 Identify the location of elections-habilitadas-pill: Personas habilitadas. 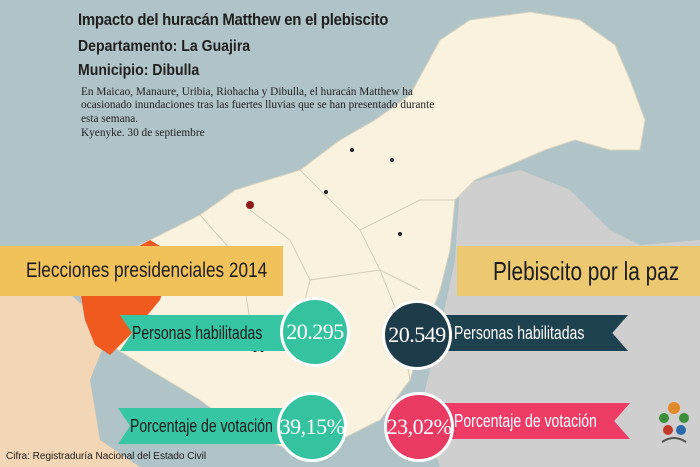
(206, 333).